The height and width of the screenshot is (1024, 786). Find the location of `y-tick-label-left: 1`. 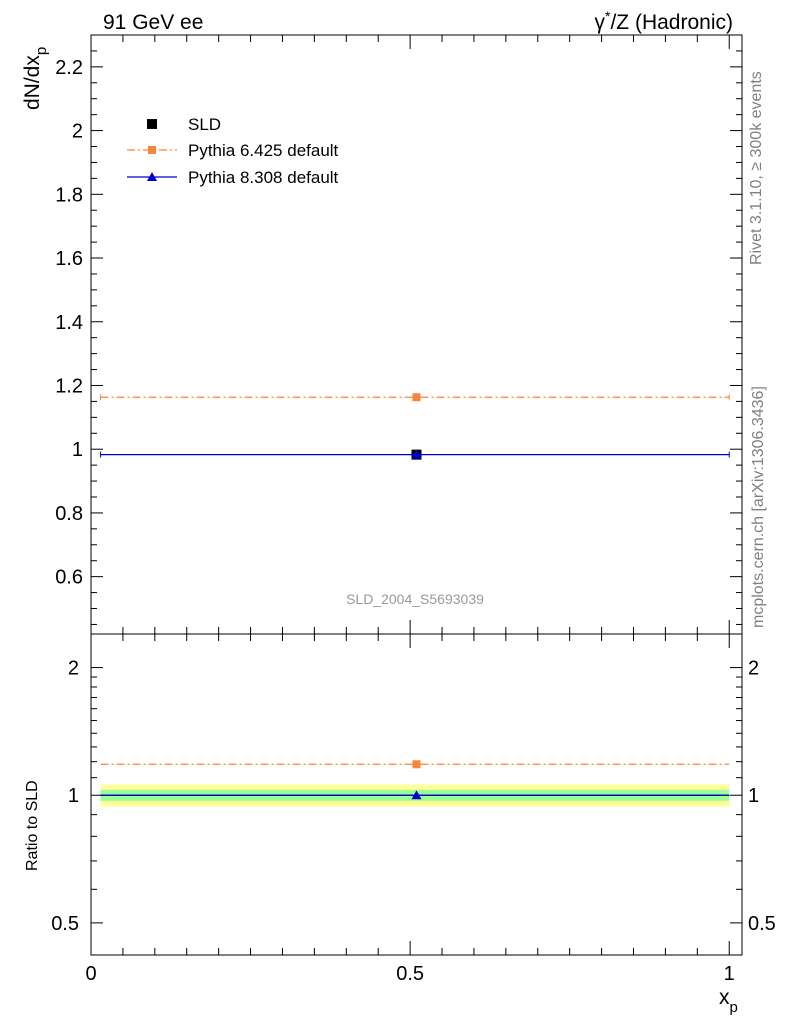

y-tick-label-left: 1 is located at coordinates (73, 796).